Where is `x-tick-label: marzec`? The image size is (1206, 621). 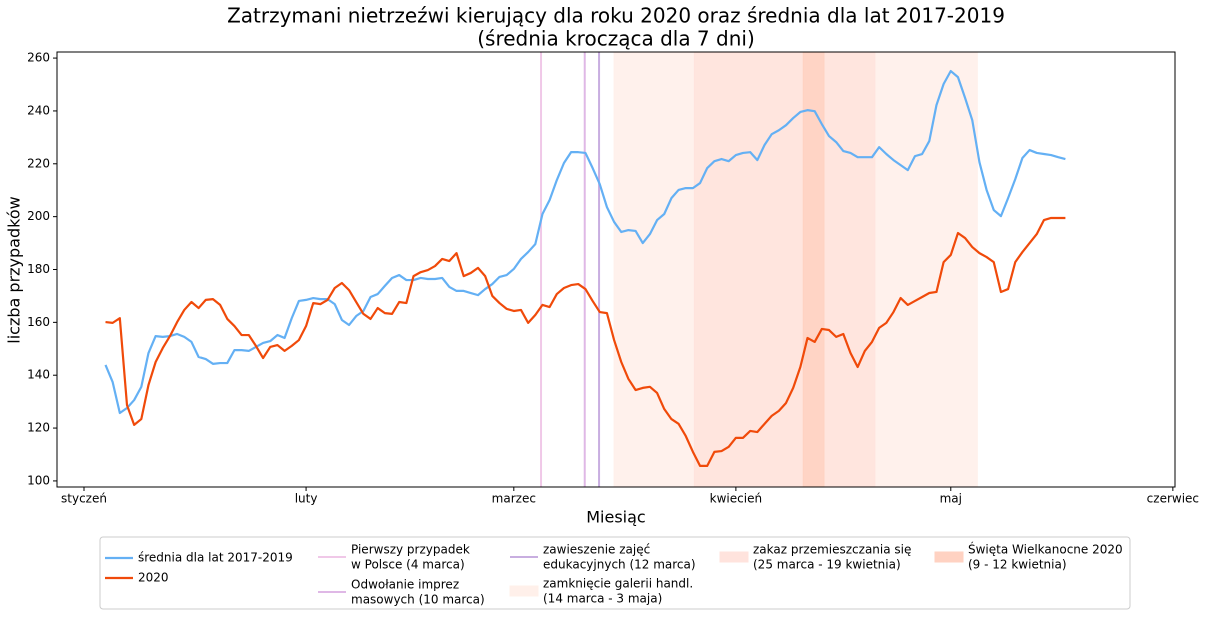 x-tick-label: marzec is located at coordinates (514, 499).